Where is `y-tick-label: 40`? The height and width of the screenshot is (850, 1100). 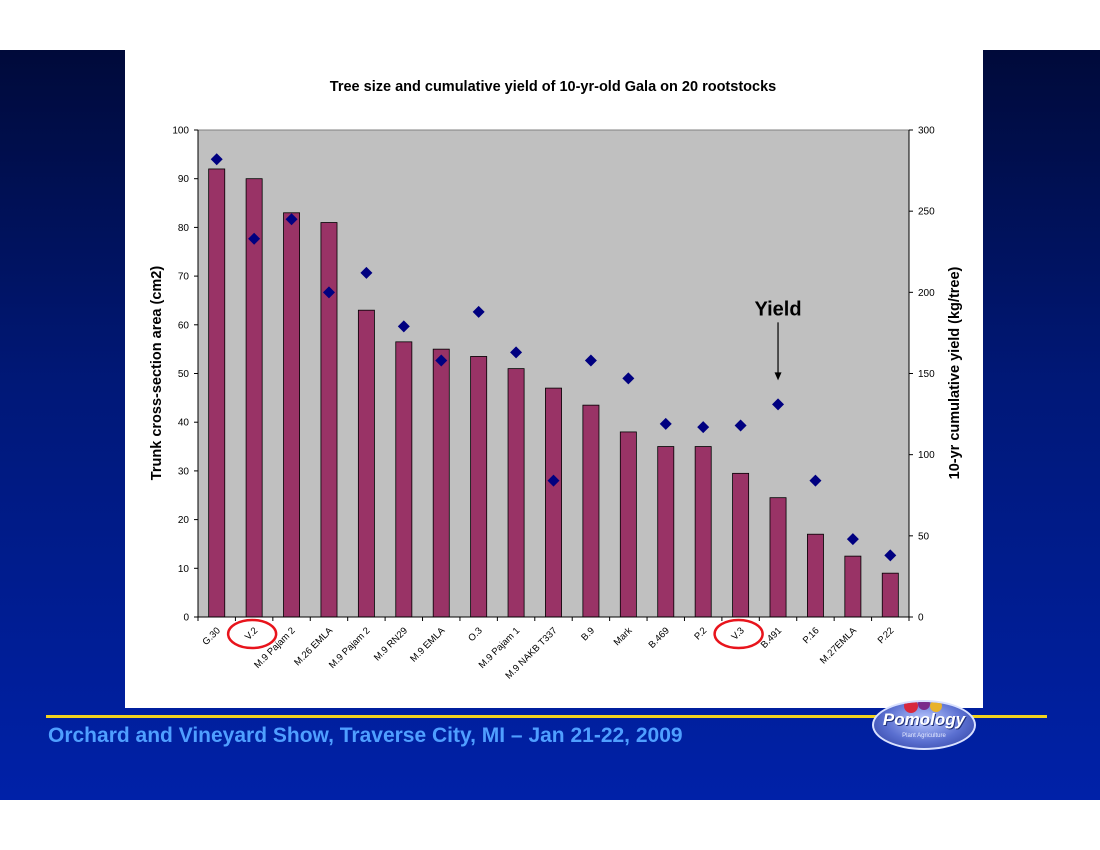
y-tick-label: 40 is located at coordinates (184, 423).